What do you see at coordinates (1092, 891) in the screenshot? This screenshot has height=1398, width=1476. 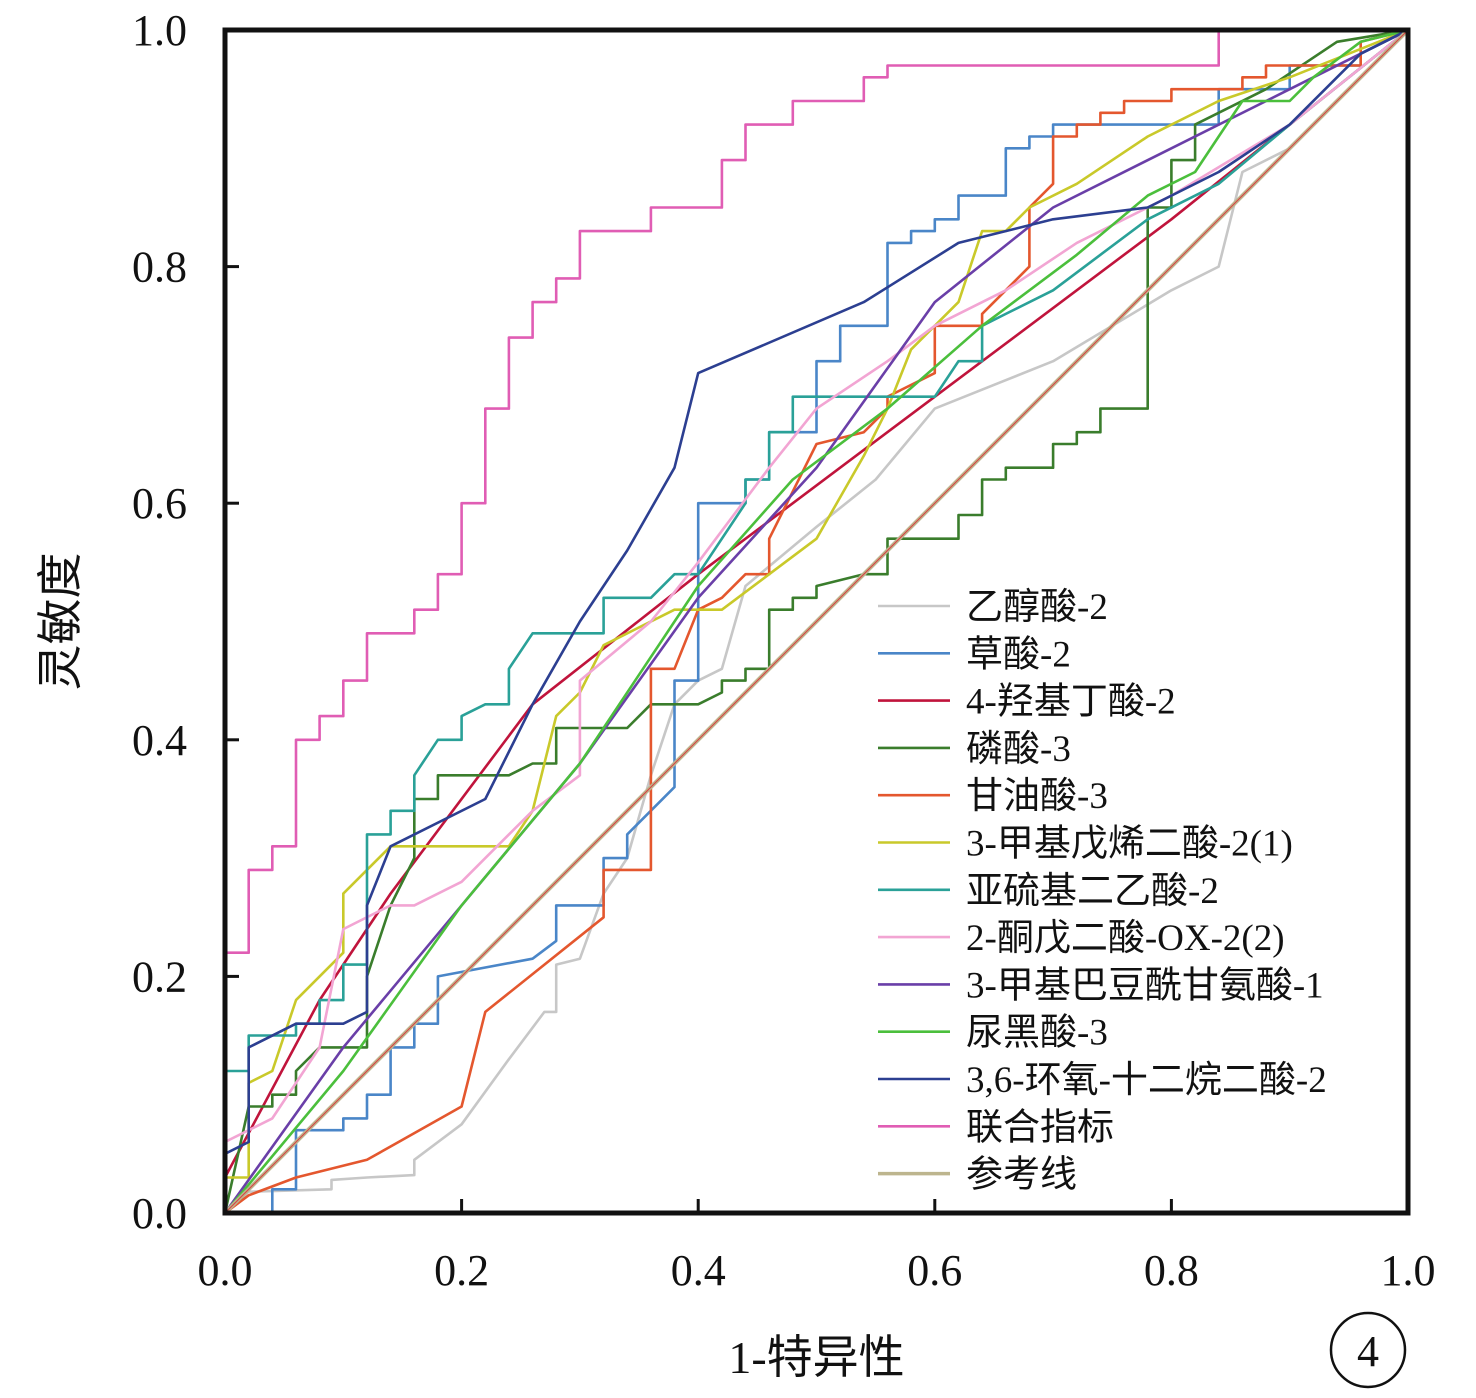 I see `legend-label-7: 亚硫基二乙酸-2` at bounding box center [1092, 891].